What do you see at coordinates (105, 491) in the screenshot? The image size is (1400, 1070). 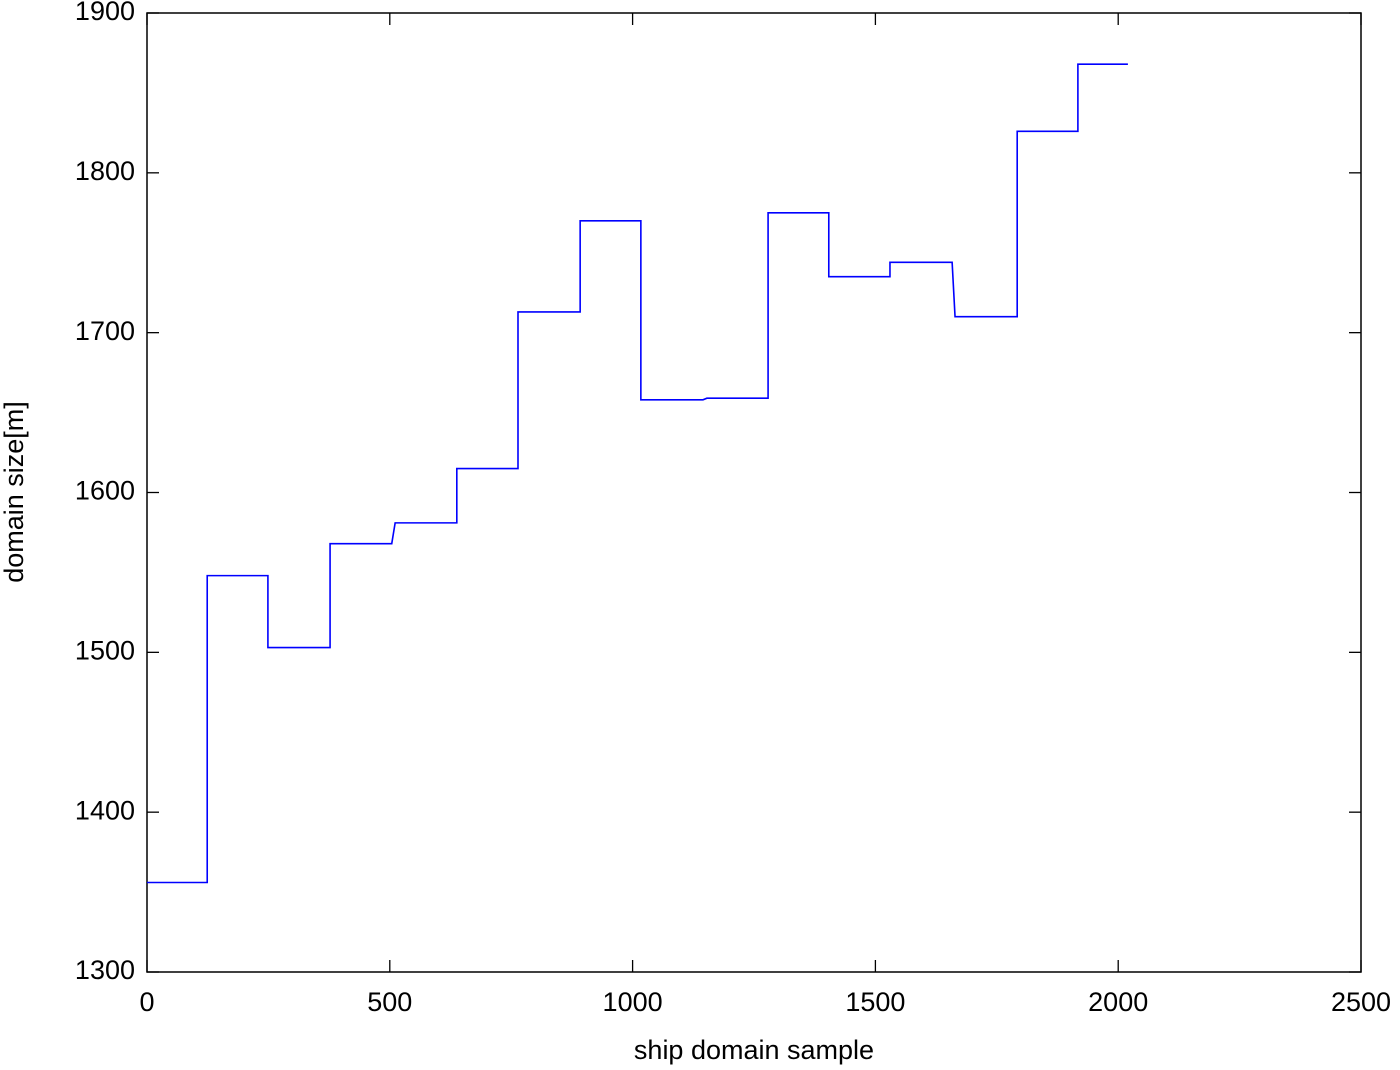 I see `y-tick-label: 1600` at bounding box center [105, 491].